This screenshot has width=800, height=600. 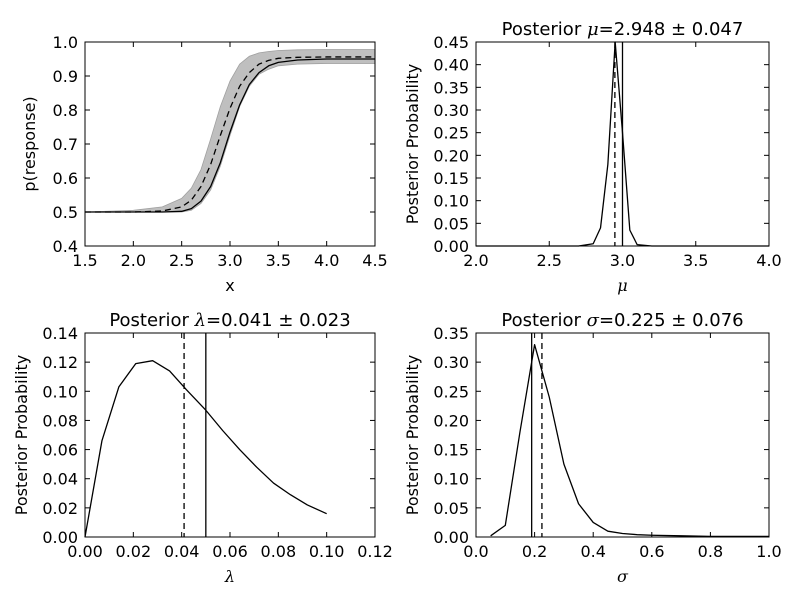 What do you see at coordinates (133, 260) in the screenshot?
I see `response-x-tick-label: 2.0` at bounding box center [133, 260].